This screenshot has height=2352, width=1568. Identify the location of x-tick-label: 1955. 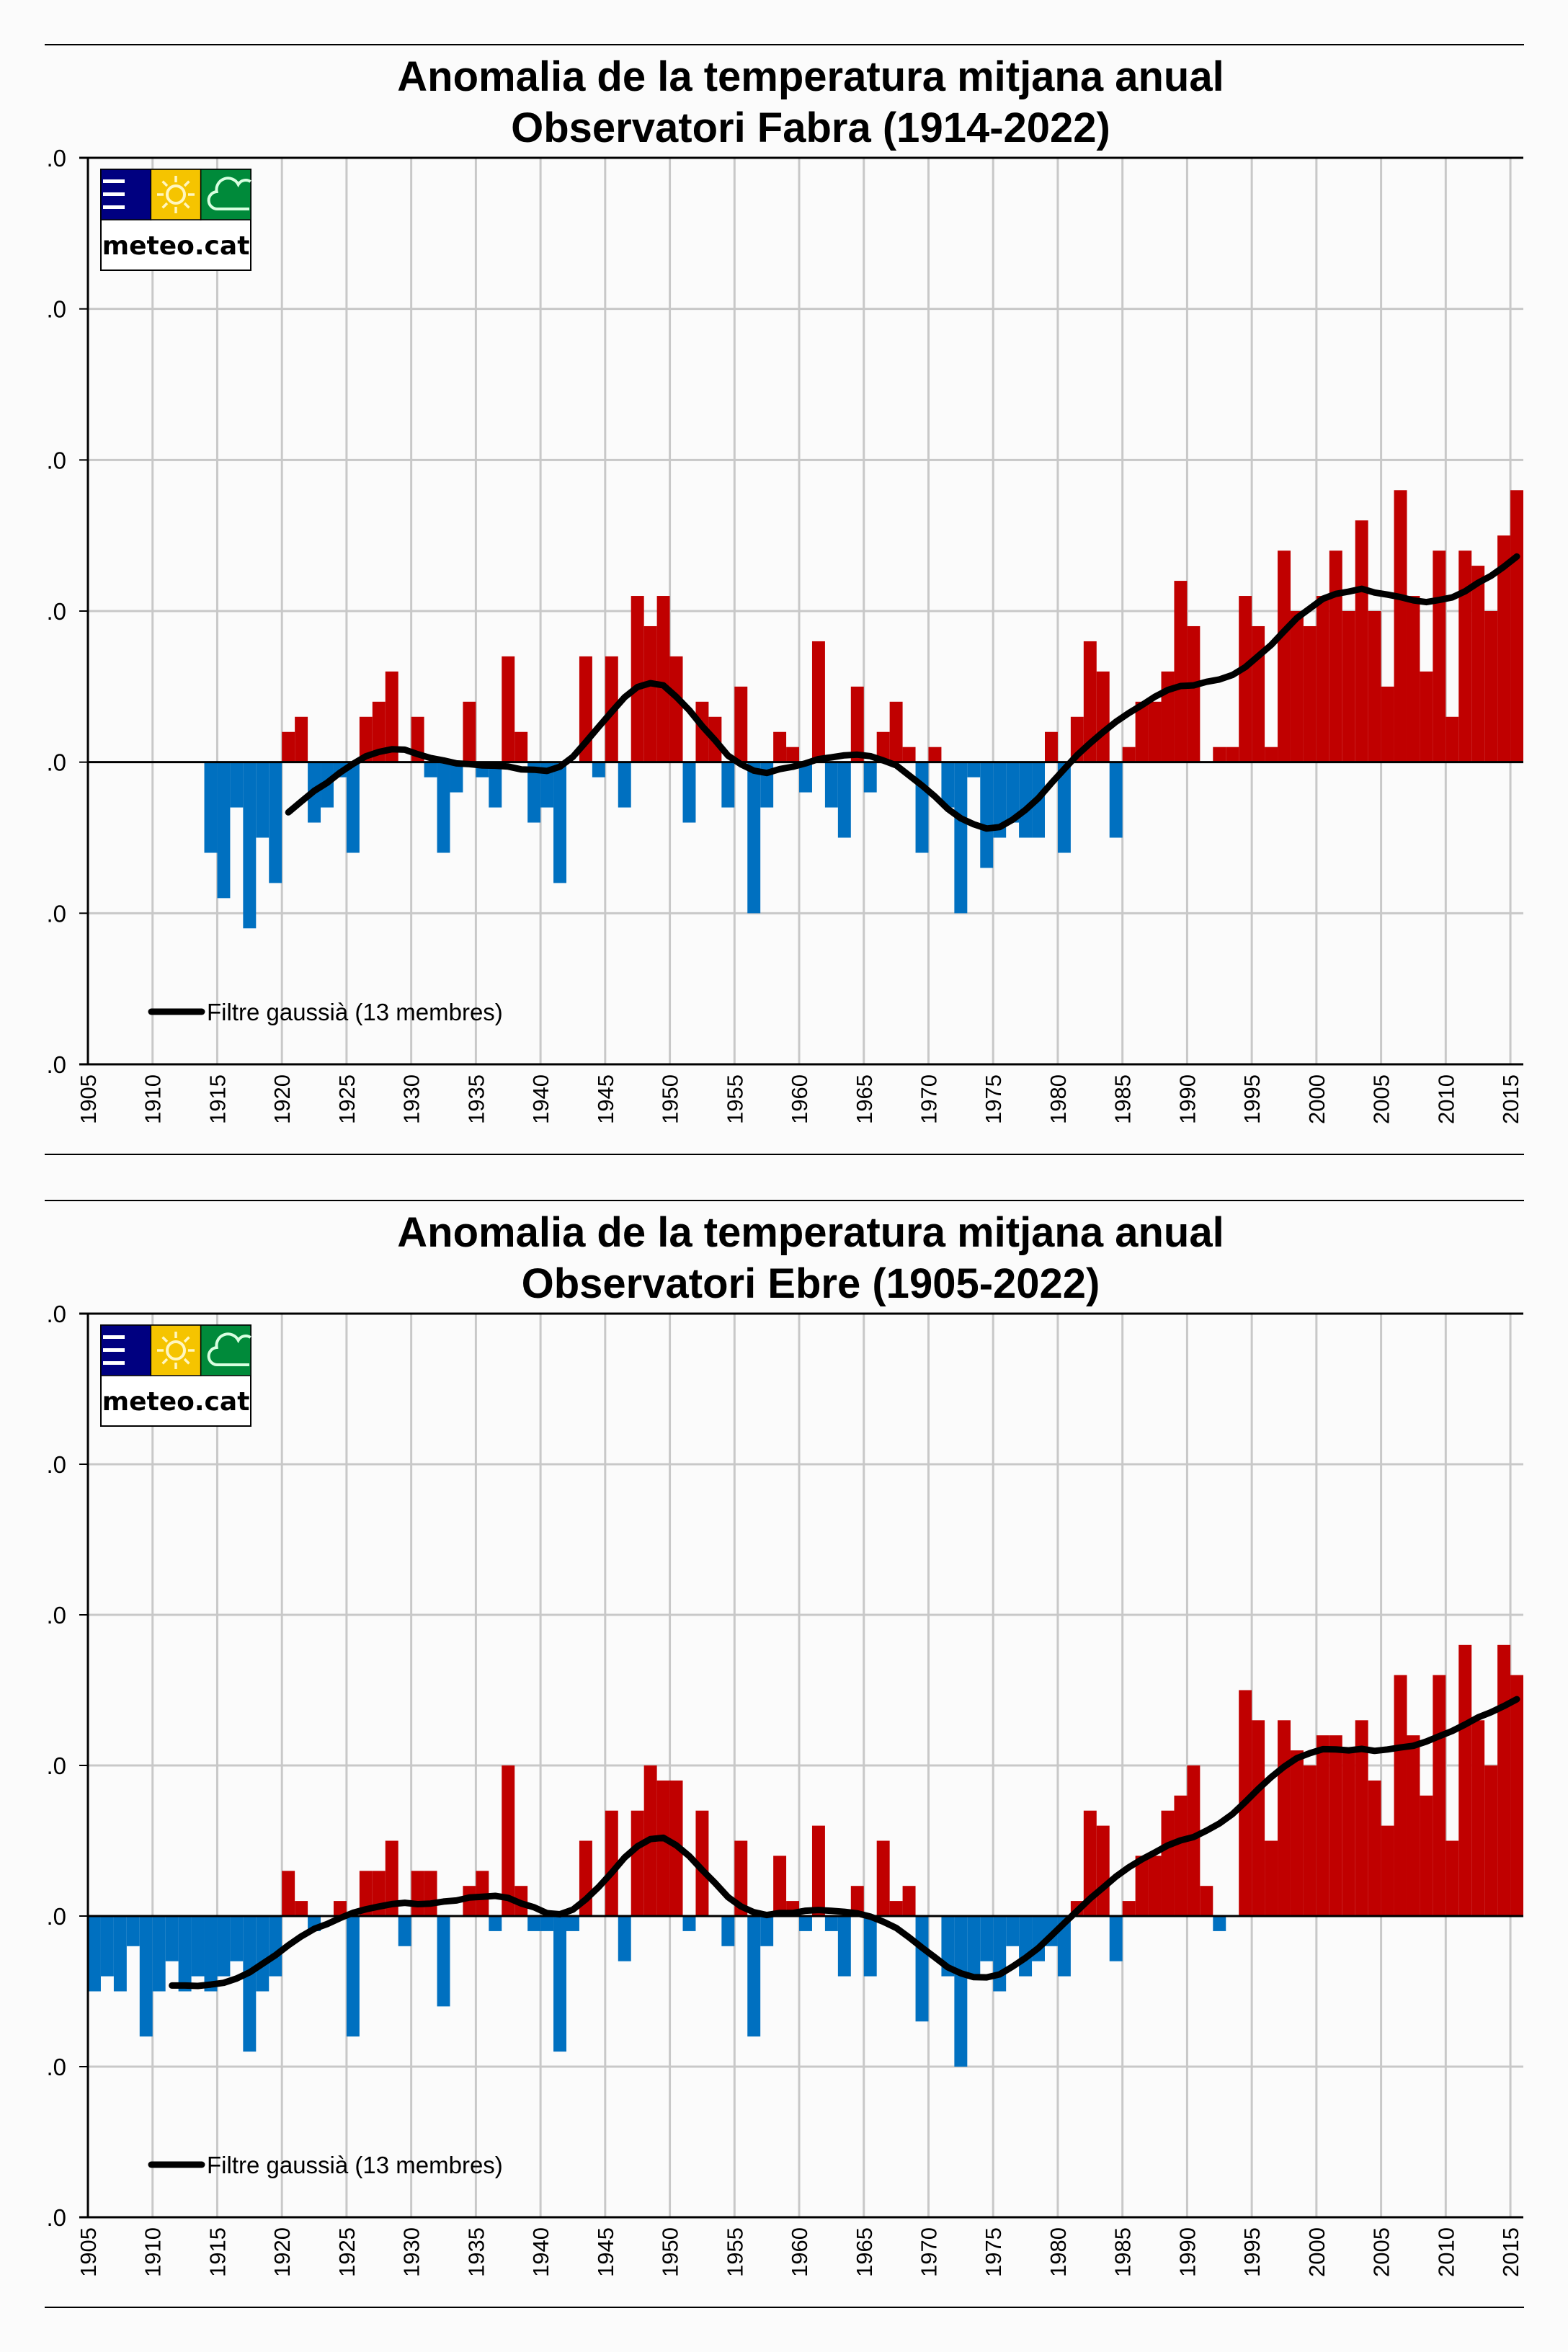
(734, 2252).